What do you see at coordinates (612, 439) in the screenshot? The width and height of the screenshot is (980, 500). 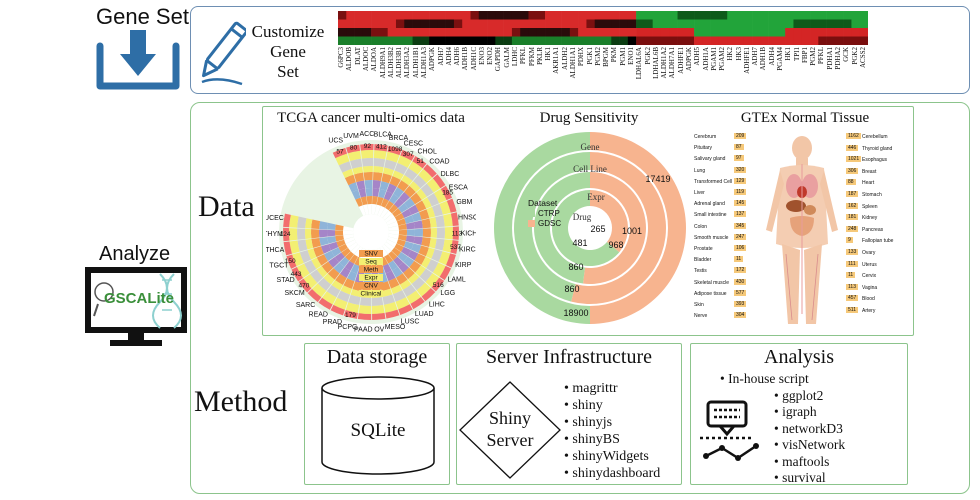 I see `package-item: shinyBS` at bounding box center [612, 439].